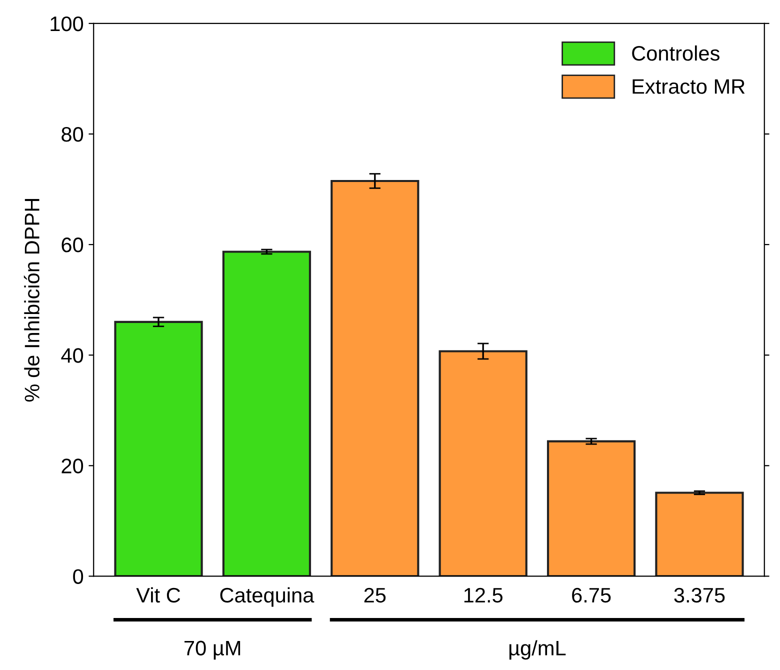 This screenshot has height=670, width=780. Describe the element at coordinates (32, 300) in the screenshot. I see `y-axis-title: % de Inhibición DPPH` at that location.